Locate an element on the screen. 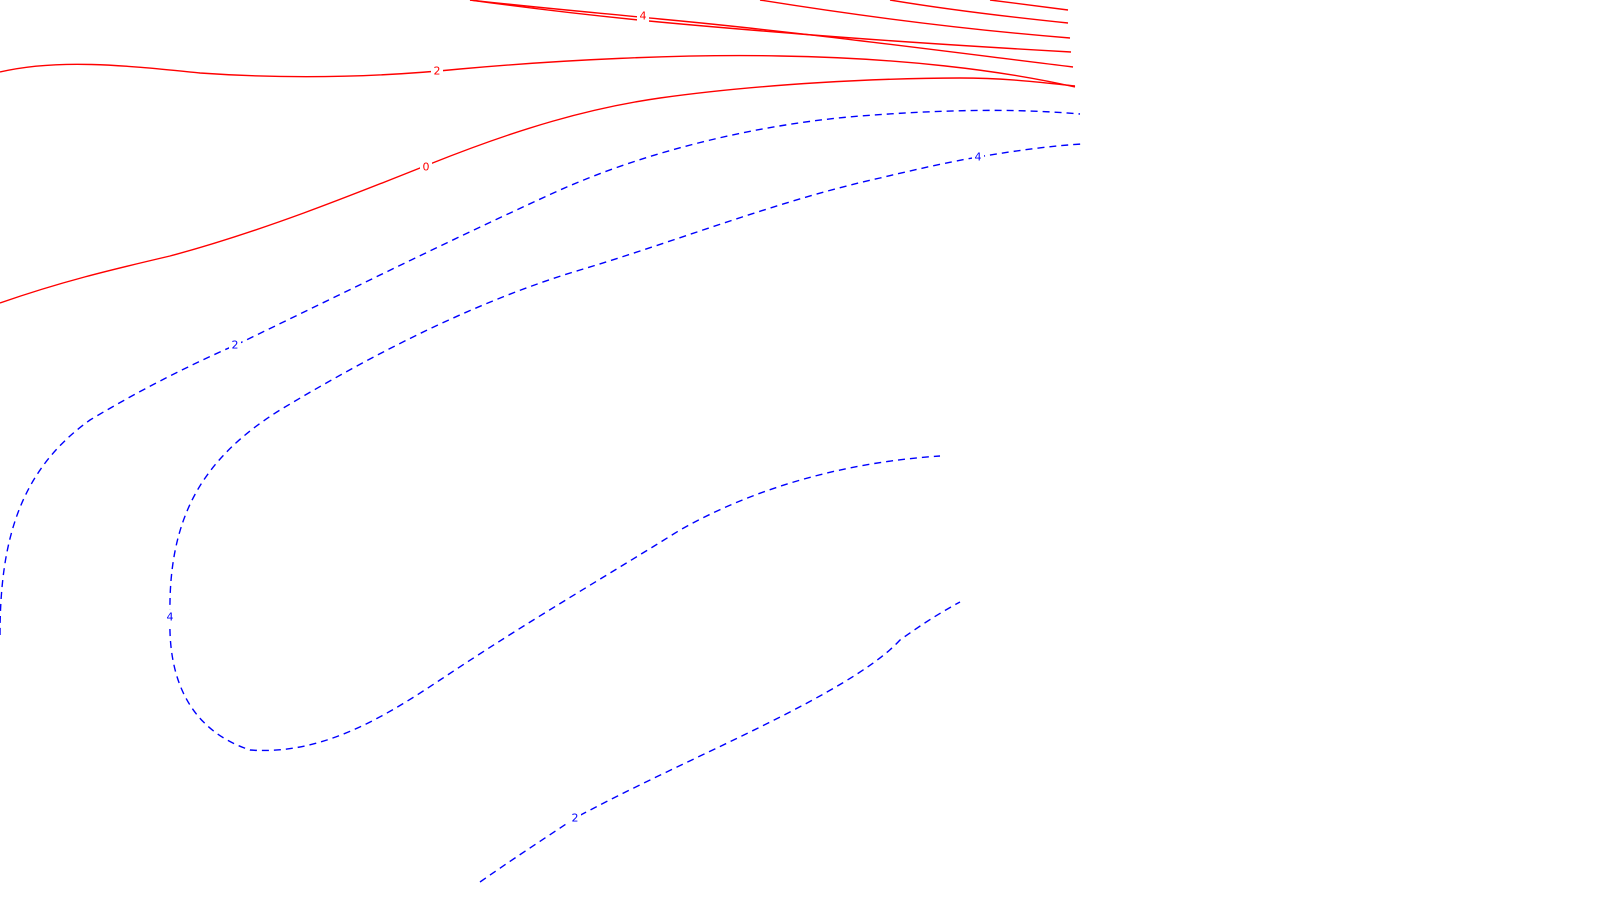 The height and width of the screenshot is (900, 1600). contour-label-pos-0: 0 is located at coordinates (426, 167).